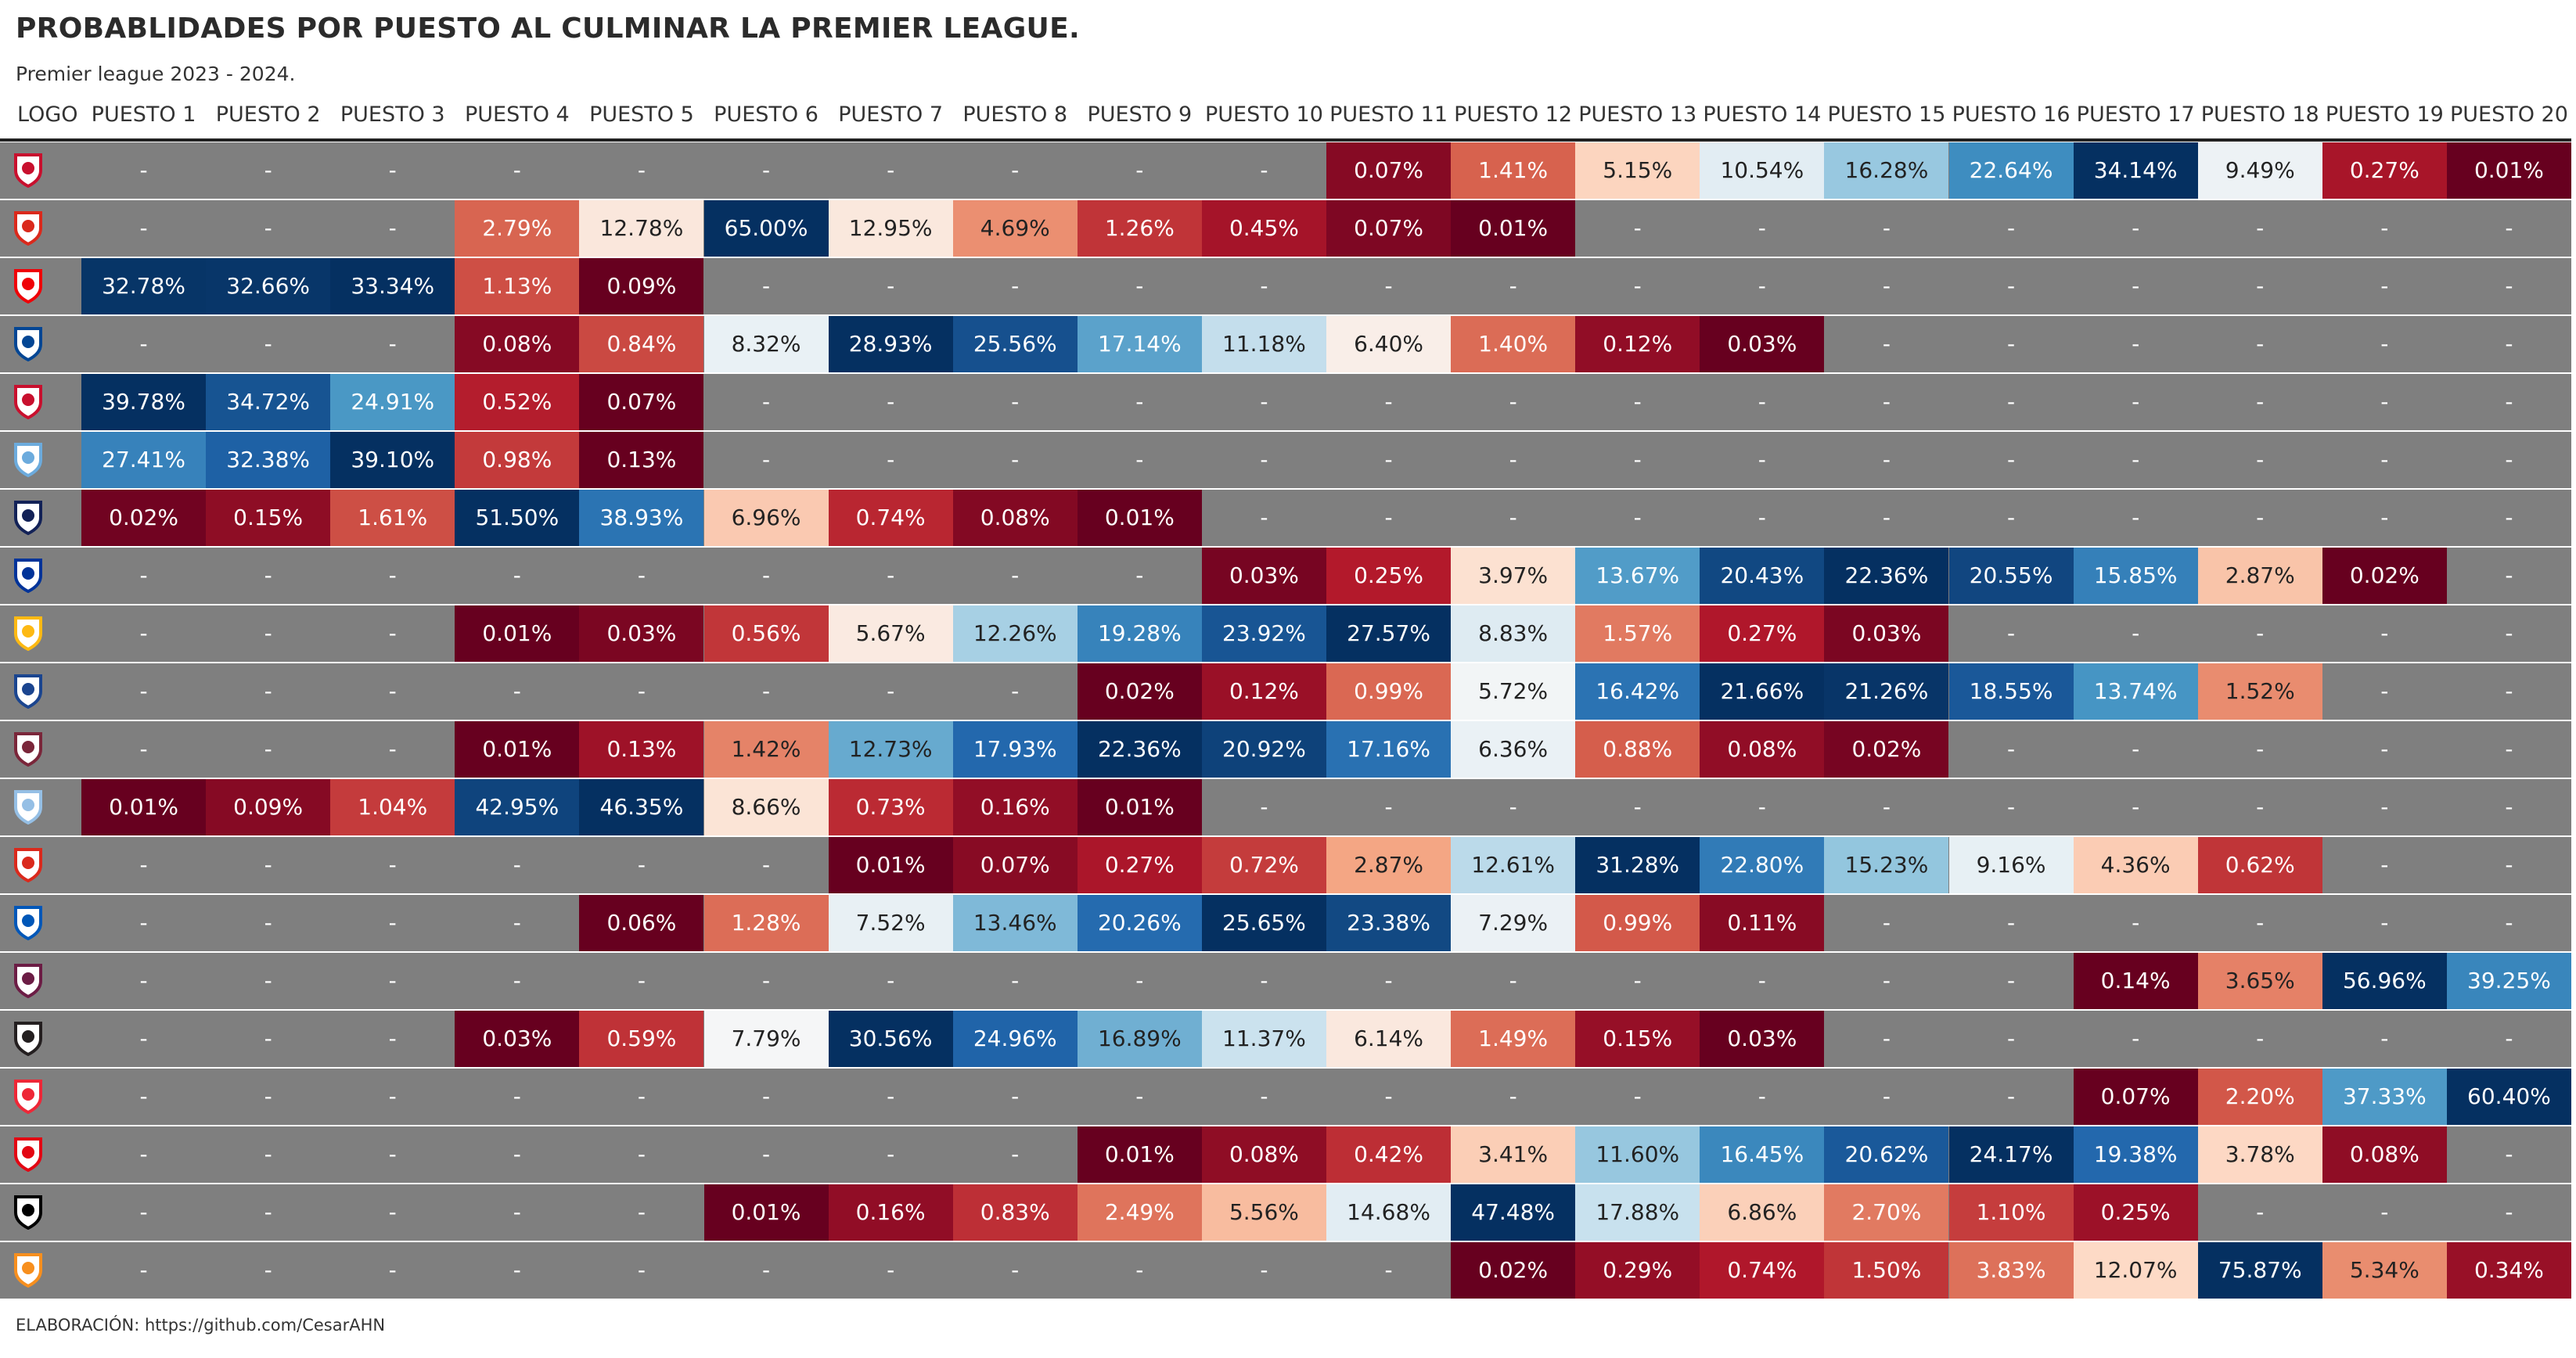 This screenshot has height=1358, width=2576. I want to click on table-cell: 27.41%, so click(144, 460).